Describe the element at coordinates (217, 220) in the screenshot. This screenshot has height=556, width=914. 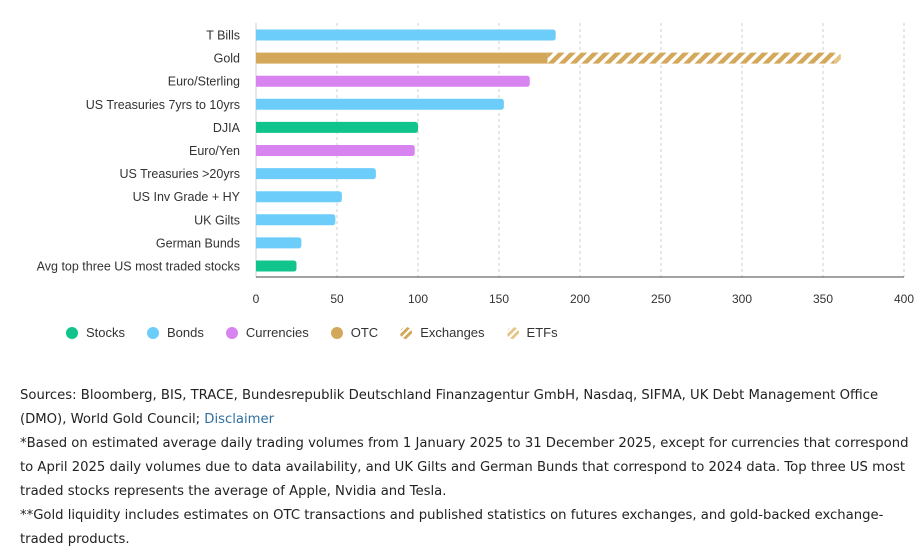
I see `category-label-uk-gilts: UK Gilts` at that location.